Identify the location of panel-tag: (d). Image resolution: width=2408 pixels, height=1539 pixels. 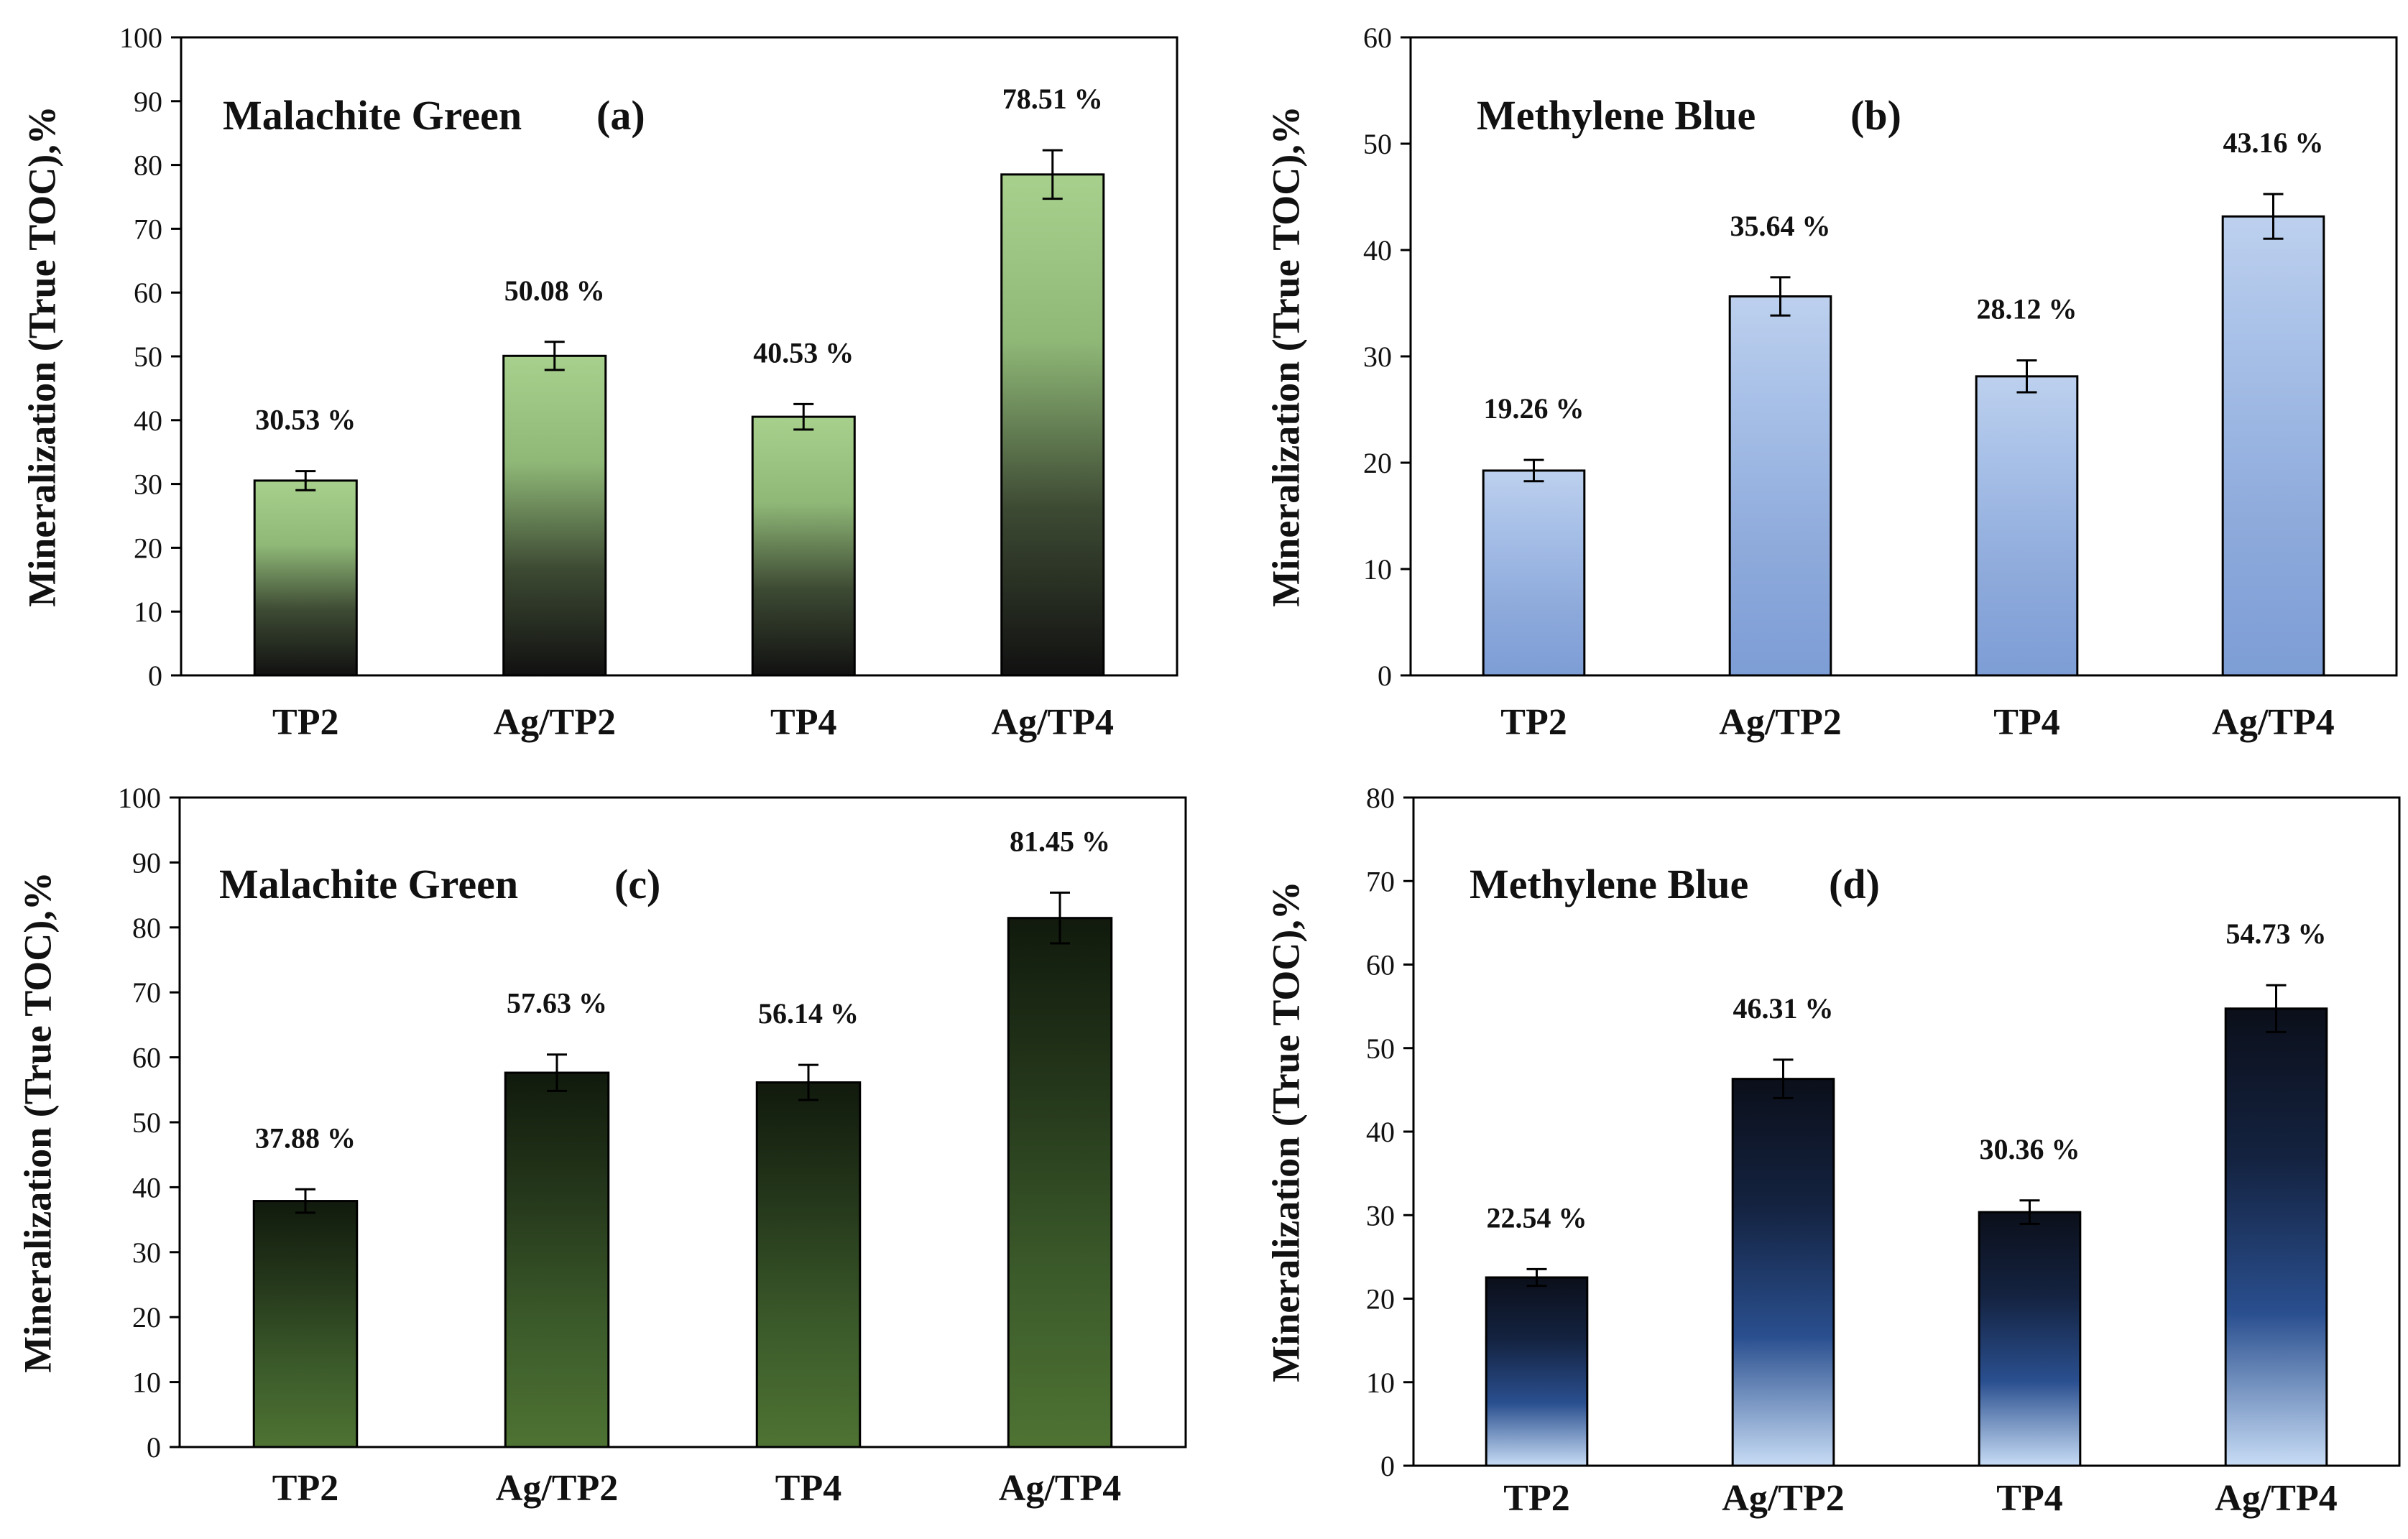
(1854, 884).